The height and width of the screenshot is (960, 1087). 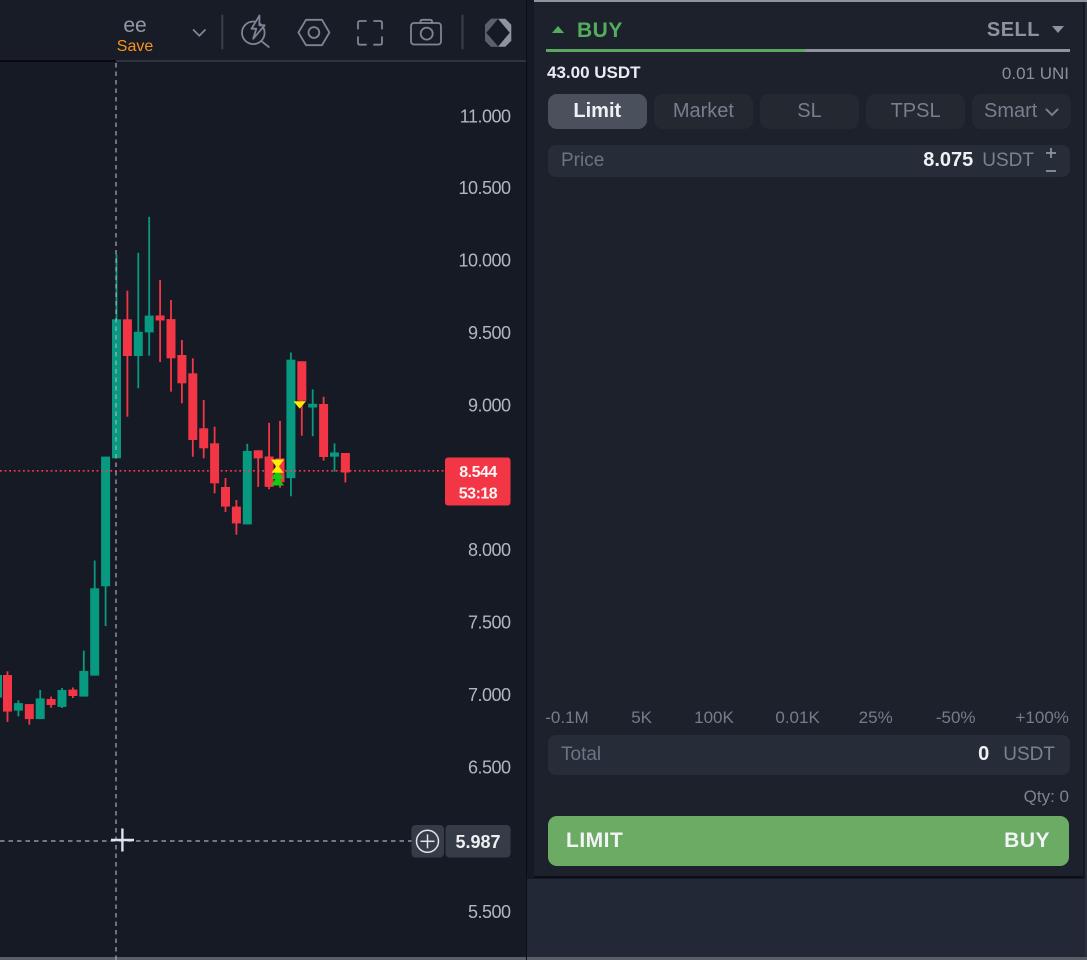 I want to click on svg-text: 10.000, so click(x=484, y=260).